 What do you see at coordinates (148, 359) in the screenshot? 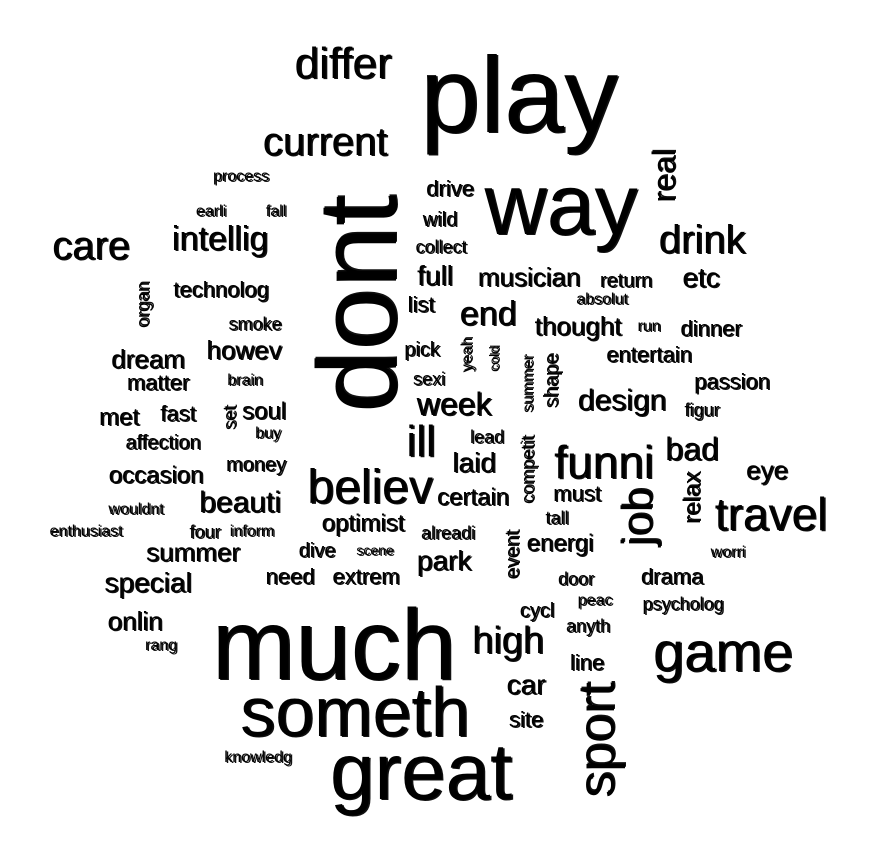
I see `word-32: dream` at bounding box center [148, 359].